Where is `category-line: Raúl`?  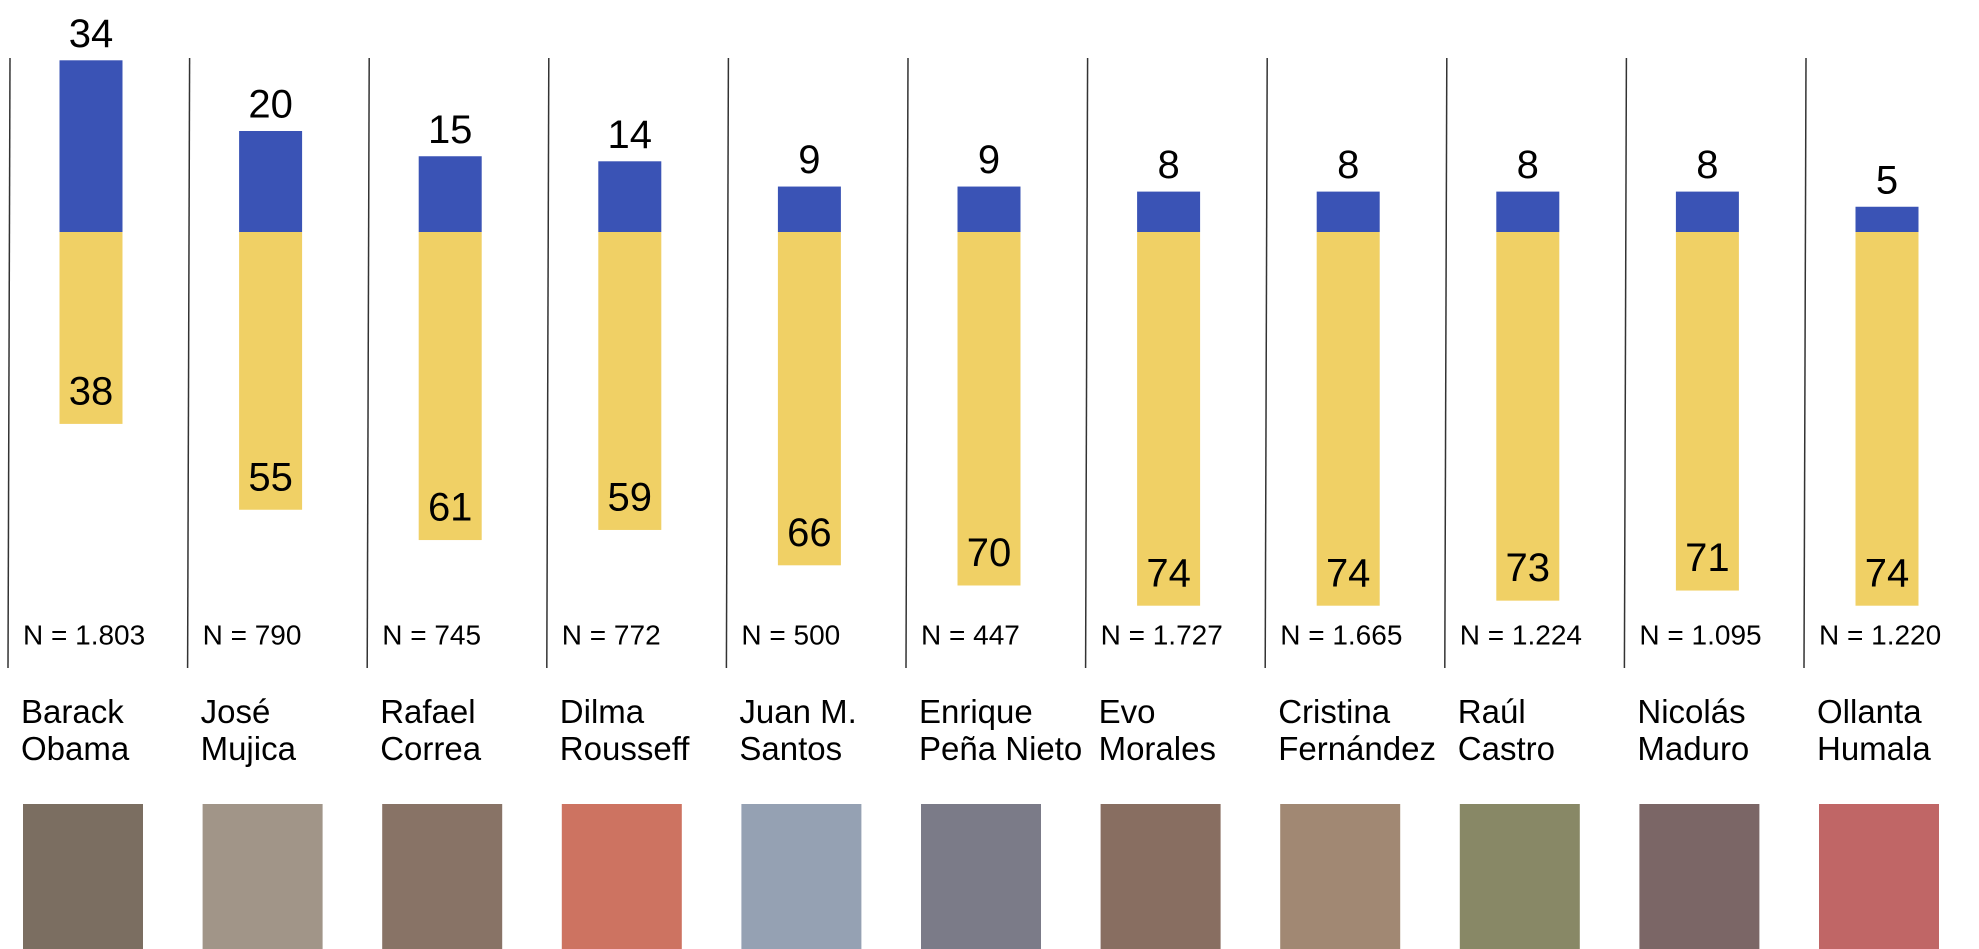 category-line: Raúl is located at coordinates (1492, 711).